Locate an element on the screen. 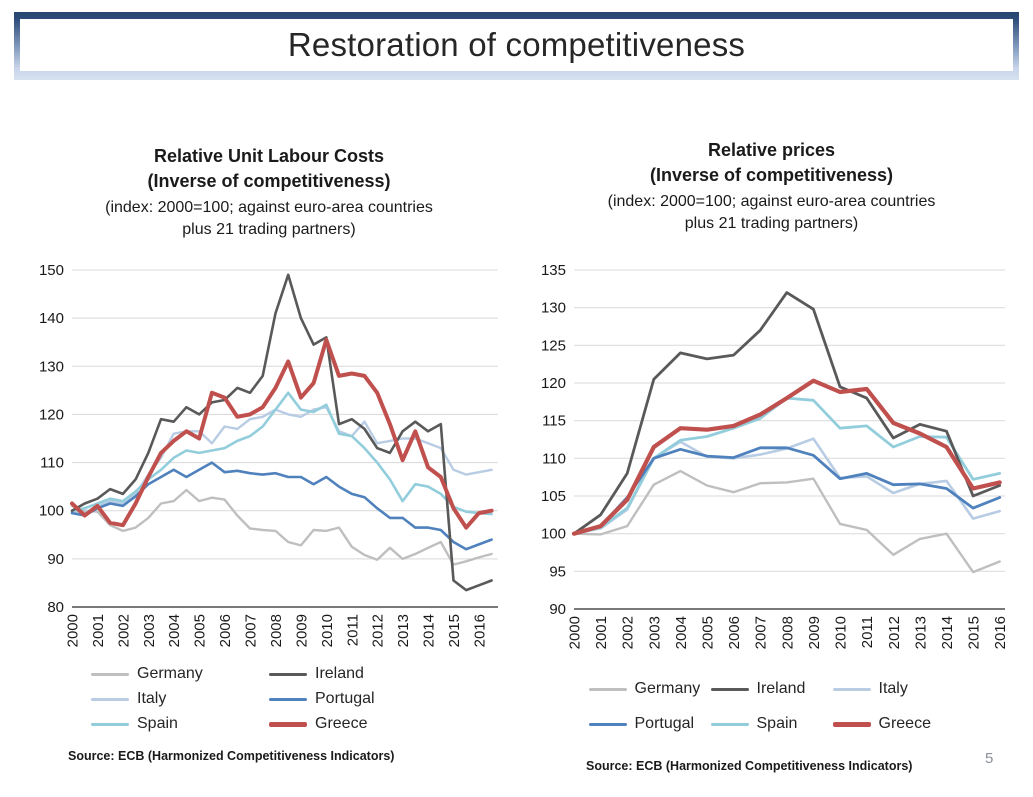 This screenshot has width=1033, height=797. slide-title: Restoration of competitiveness is located at coordinates (516, 44).